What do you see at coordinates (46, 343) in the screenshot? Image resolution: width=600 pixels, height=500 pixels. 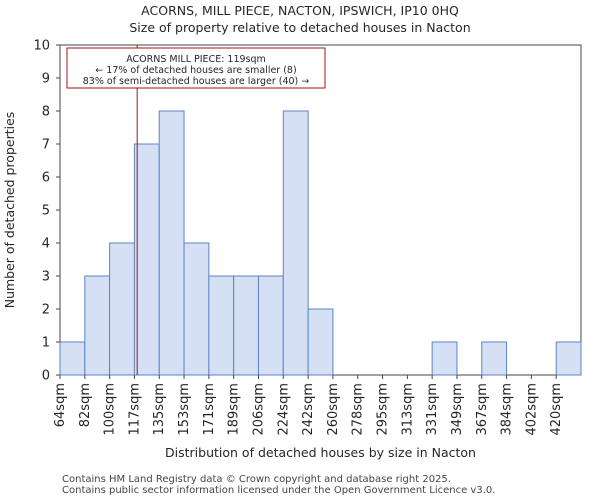 I see `y-tick-label-1: 1` at bounding box center [46, 343].